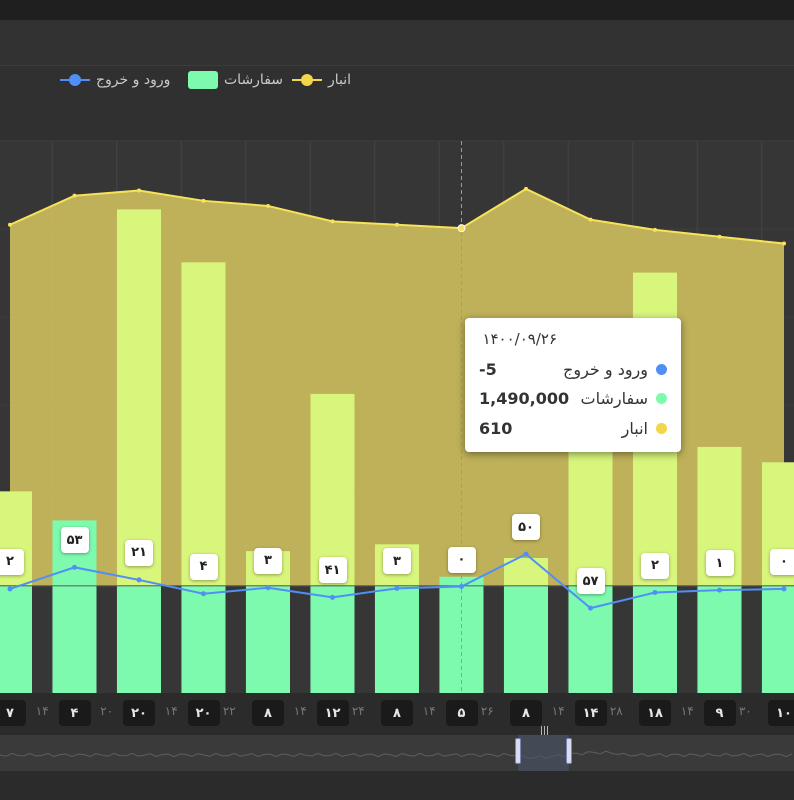 This screenshot has width=794, height=800. Describe the element at coordinates (397, 10) in the screenshot. I see `top-bar` at that location.